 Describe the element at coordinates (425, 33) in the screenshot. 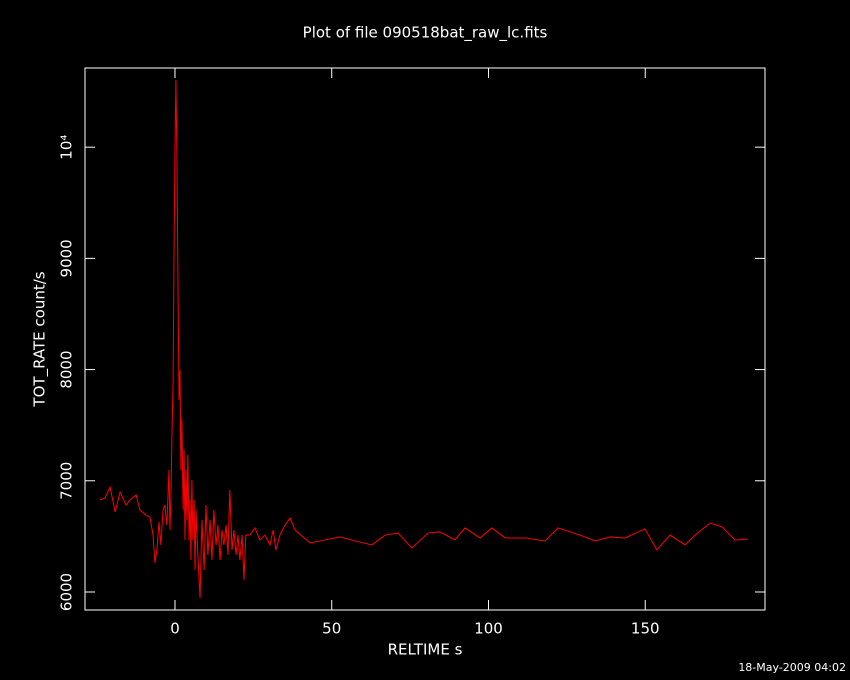

I see `chart-title: Plot of file 090518bat_raw_lc.fits` at that location.